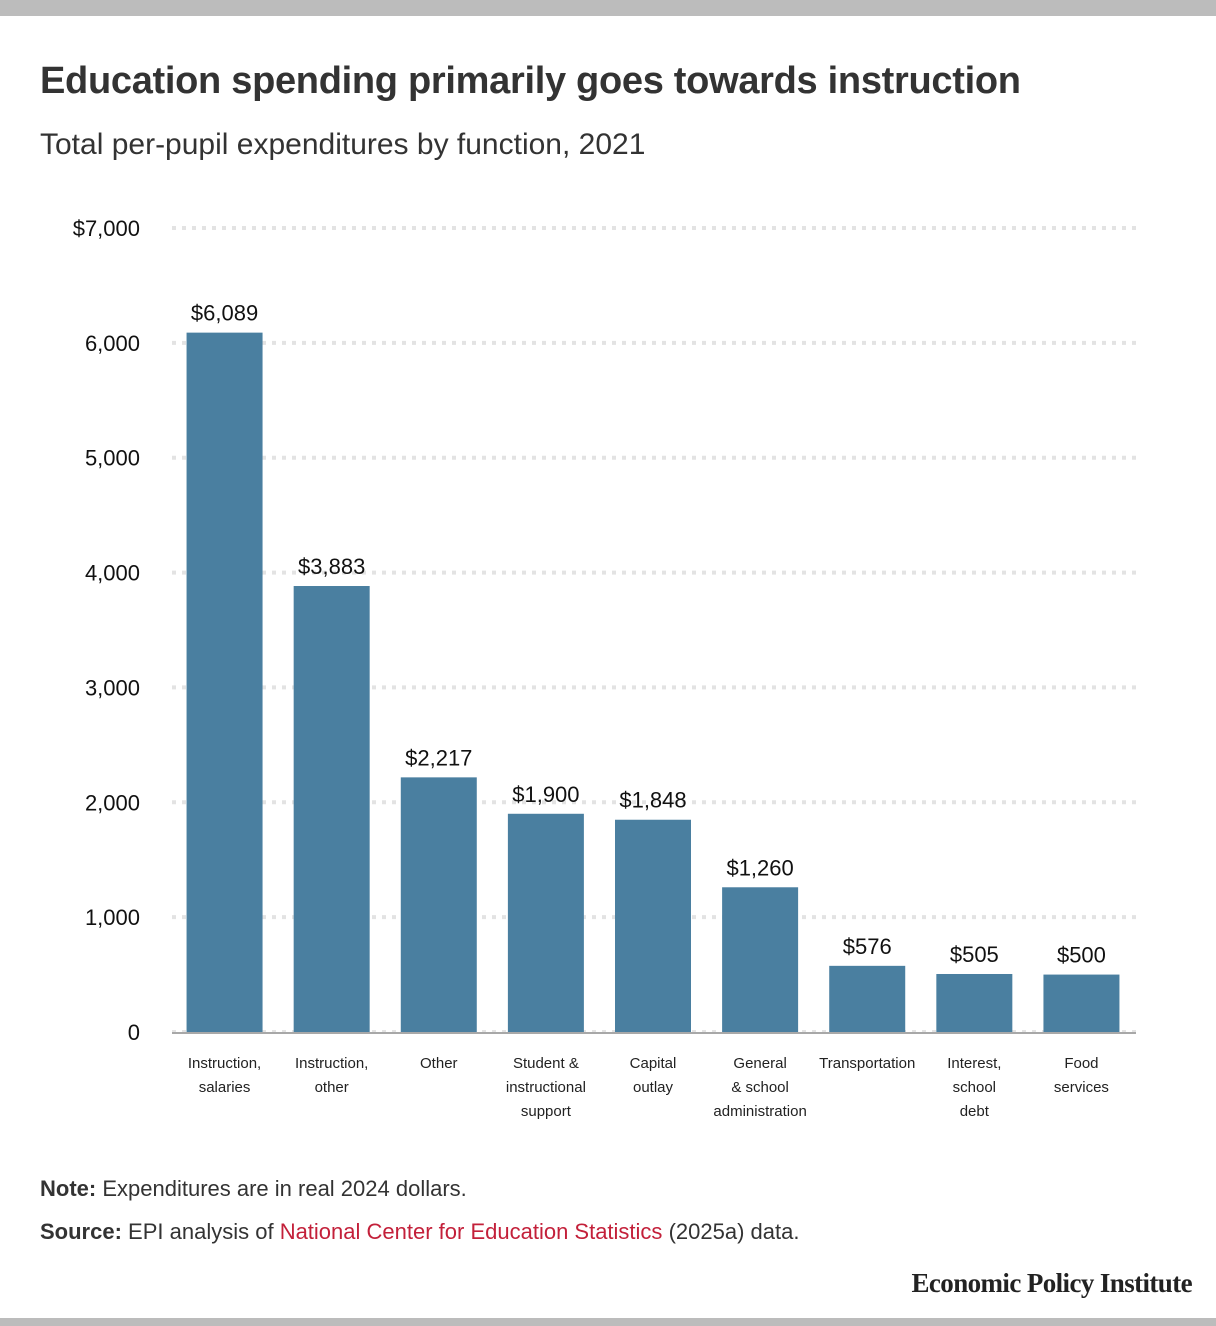 The height and width of the screenshot is (1326, 1216). I want to click on y-tick-label: 5,000, so click(112, 458).